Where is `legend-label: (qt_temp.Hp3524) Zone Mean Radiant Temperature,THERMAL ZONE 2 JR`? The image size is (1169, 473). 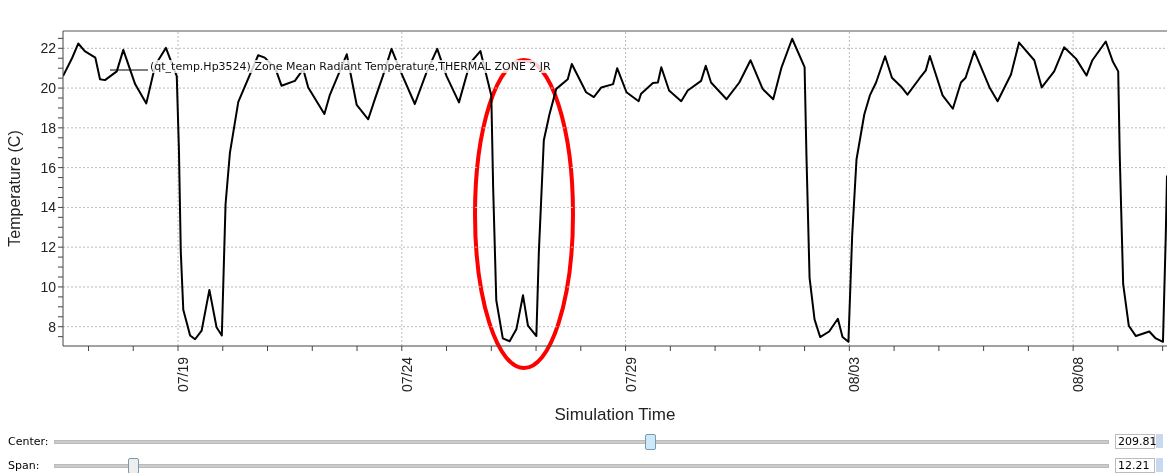
legend-label: (qt_temp.Hp3524) Zone Mean Radiant Temperature,THERMAL ZONE 2 JR is located at coordinates (350, 66).